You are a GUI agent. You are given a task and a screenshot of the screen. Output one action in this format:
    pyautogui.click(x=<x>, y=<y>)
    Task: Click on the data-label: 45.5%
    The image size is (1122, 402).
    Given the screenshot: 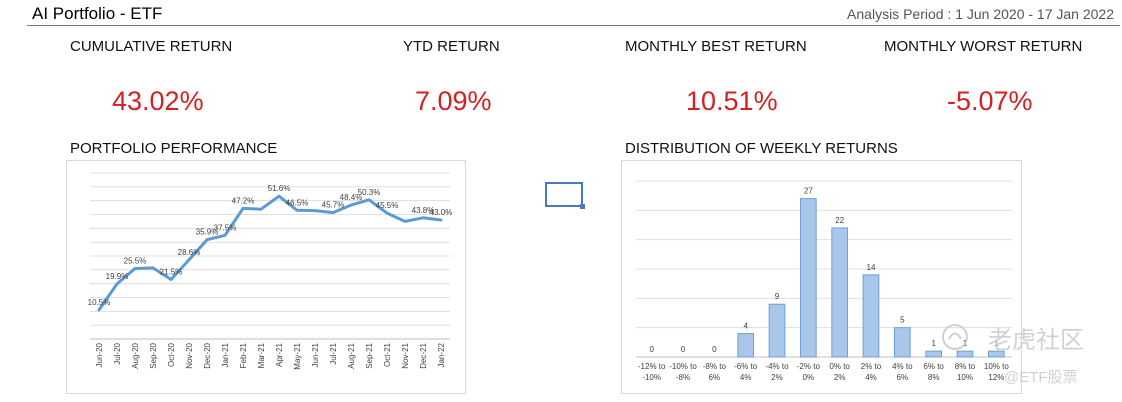 What is the action you would take?
    pyautogui.click(x=387, y=205)
    